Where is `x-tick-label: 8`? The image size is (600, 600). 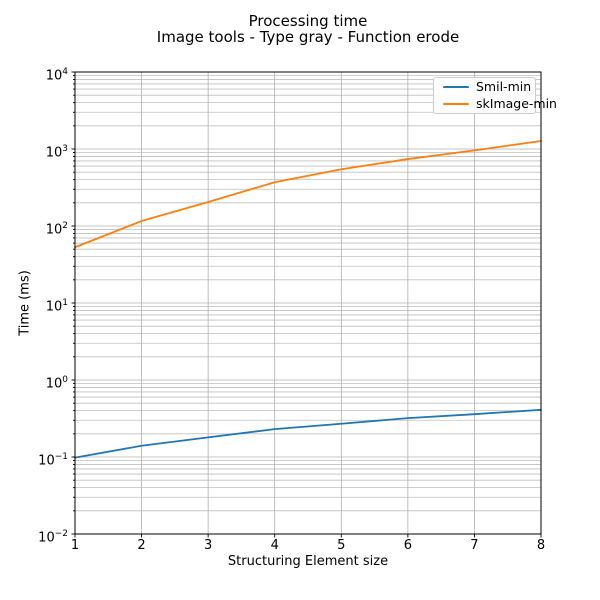
x-tick-label: 8 is located at coordinates (541, 545).